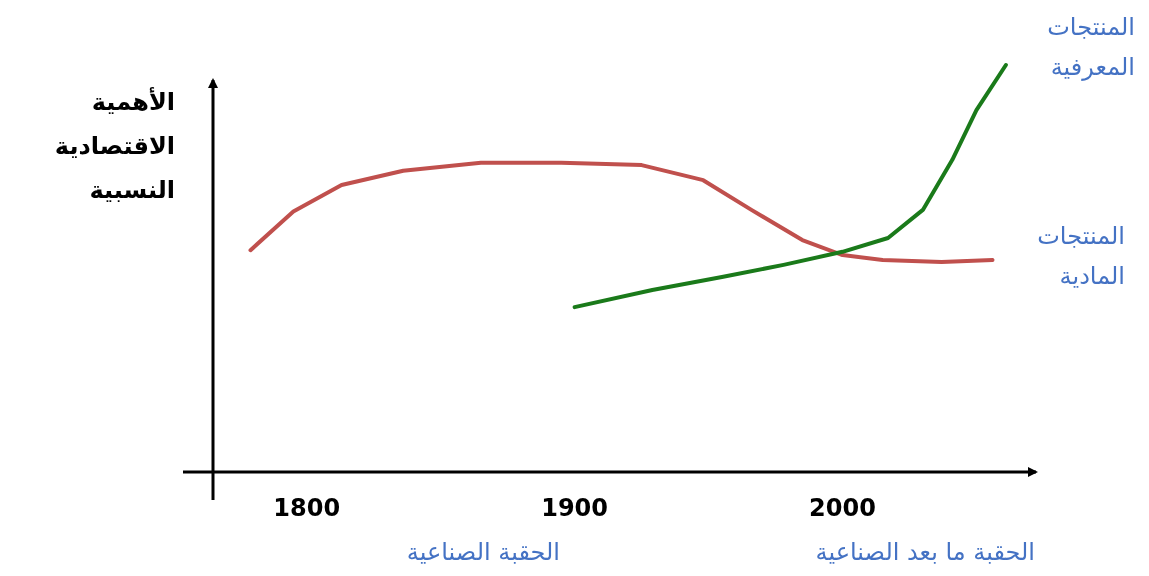 The height and width of the screenshot is (576, 1149). Describe the element at coordinates (307, 508) in the screenshot. I see `x-tick-label: 1800` at that location.